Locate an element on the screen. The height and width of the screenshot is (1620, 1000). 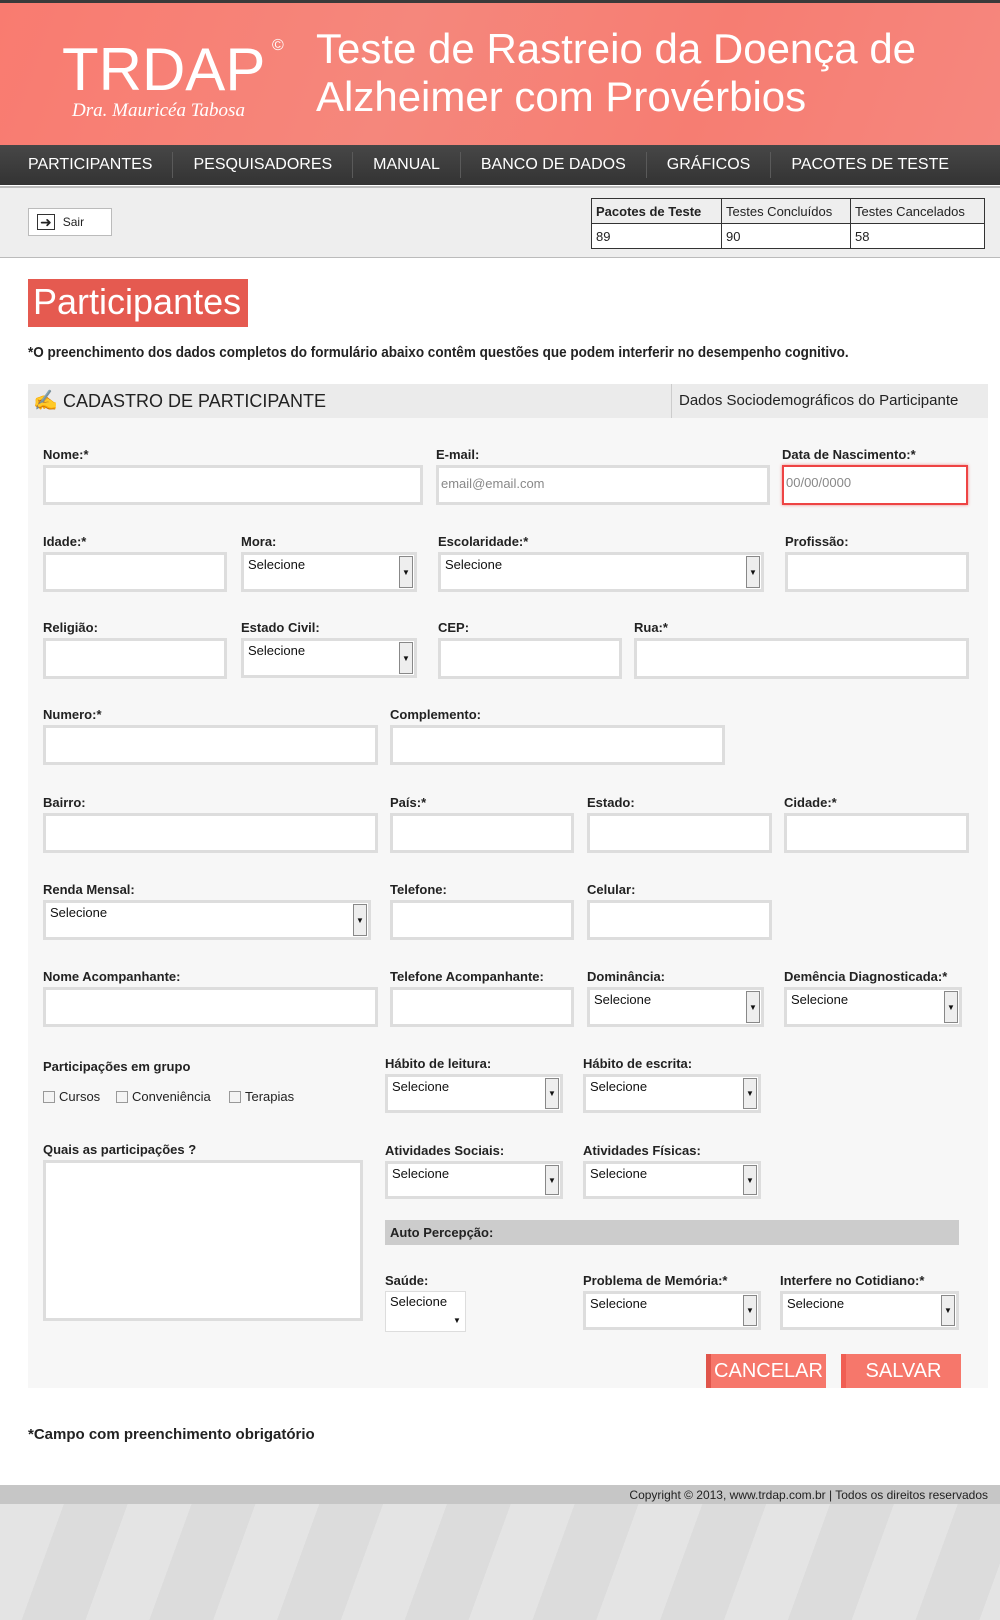
idade-input is located at coordinates (135, 572).